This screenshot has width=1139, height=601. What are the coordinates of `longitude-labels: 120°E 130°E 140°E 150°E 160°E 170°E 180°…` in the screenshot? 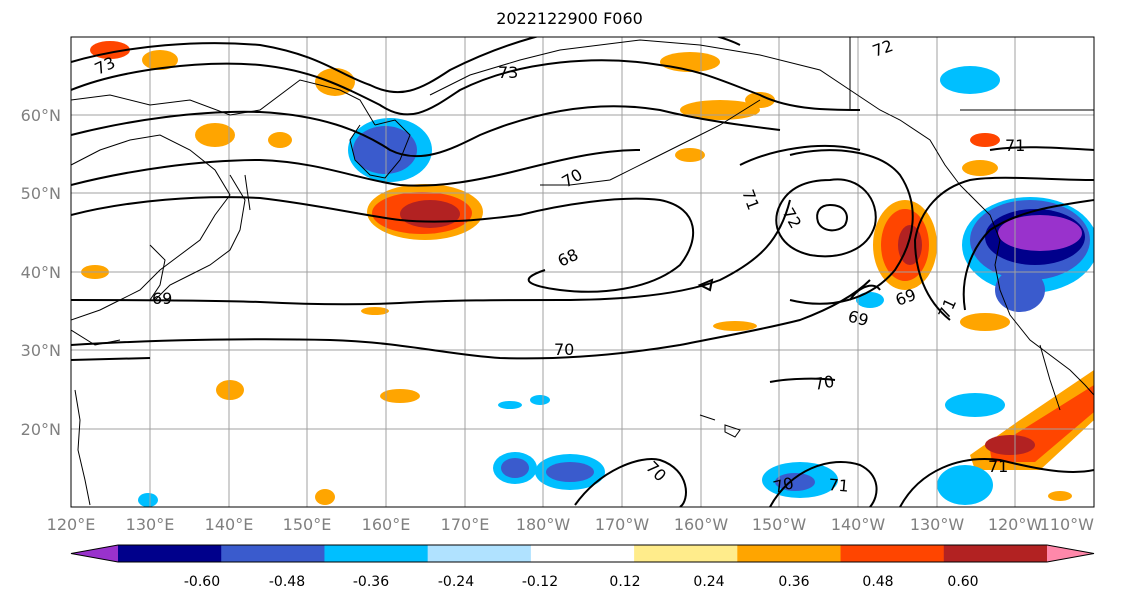 It's located at (571, 524).